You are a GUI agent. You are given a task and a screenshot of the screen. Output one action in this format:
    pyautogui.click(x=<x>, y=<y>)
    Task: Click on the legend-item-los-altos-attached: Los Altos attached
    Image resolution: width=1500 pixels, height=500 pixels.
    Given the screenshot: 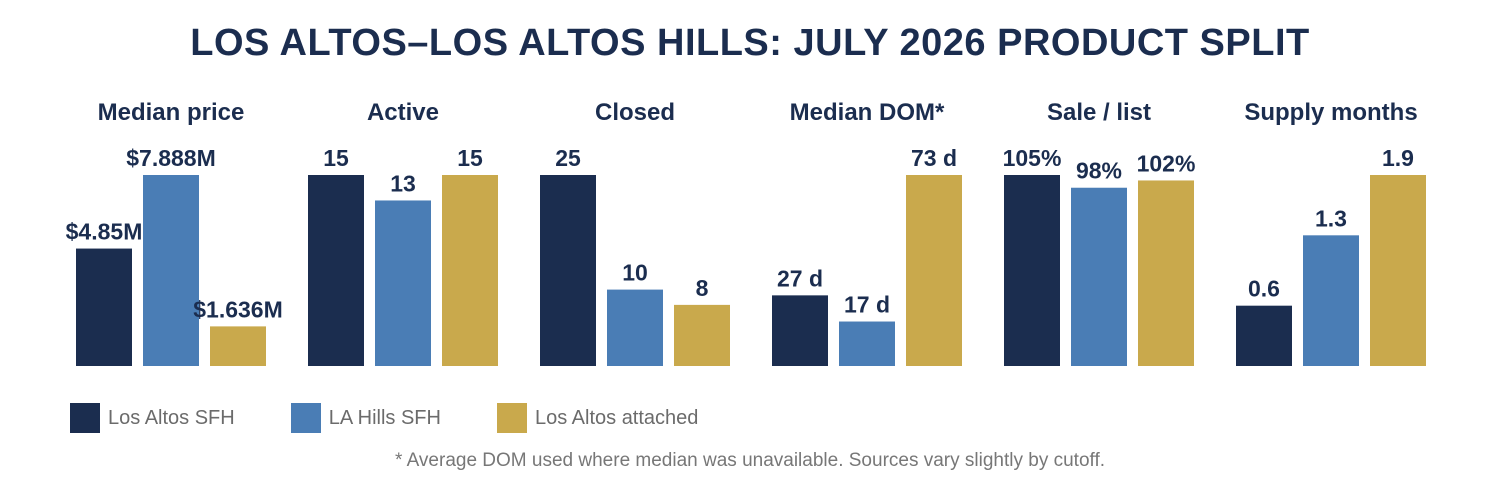 What is the action you would take?
    pyautogui.click(x=597, y=418)
    